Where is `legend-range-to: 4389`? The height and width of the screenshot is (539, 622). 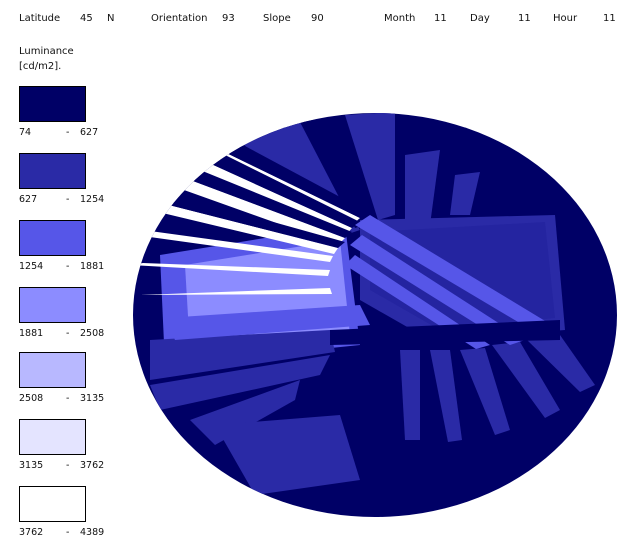
legend-range-to: 4389 is located at coordinates (92, 532).